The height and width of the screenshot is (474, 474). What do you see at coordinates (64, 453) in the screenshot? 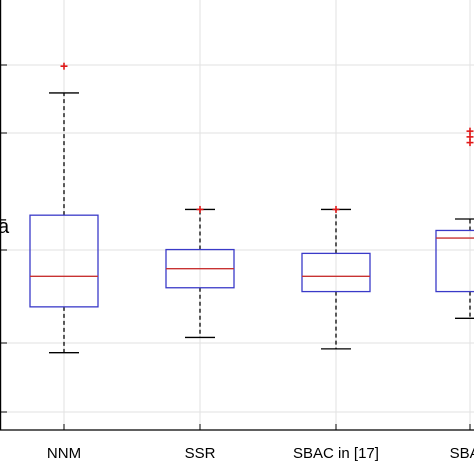
I see `x-tick-label: NNM` at bounding box center [64, 453].